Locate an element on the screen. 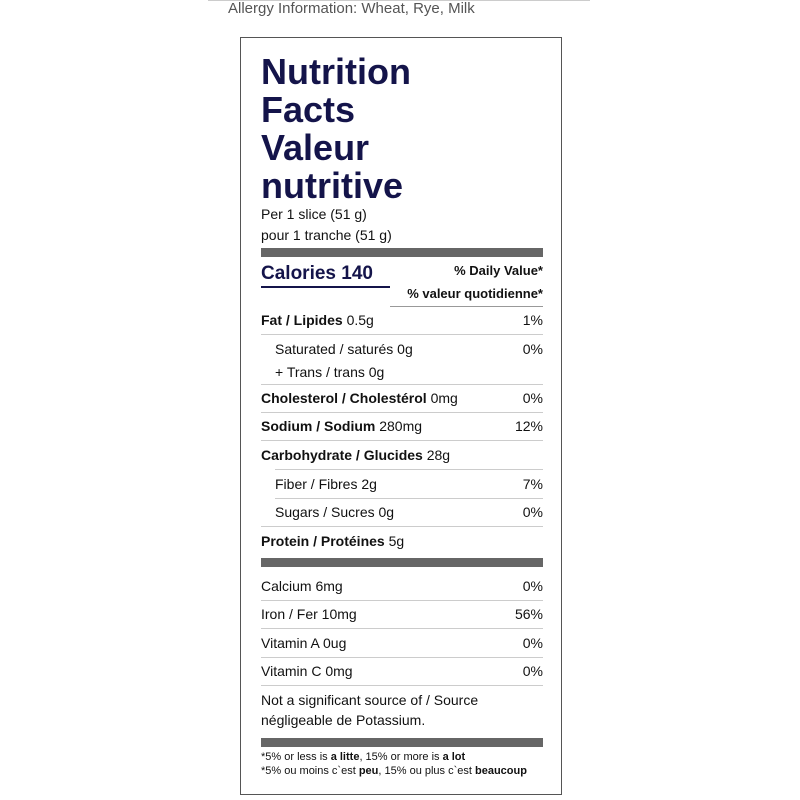 This screenshot has height=800, width=800. sub-nutrient: Saturated / saturés 0g is located at coordinates (344, 349).